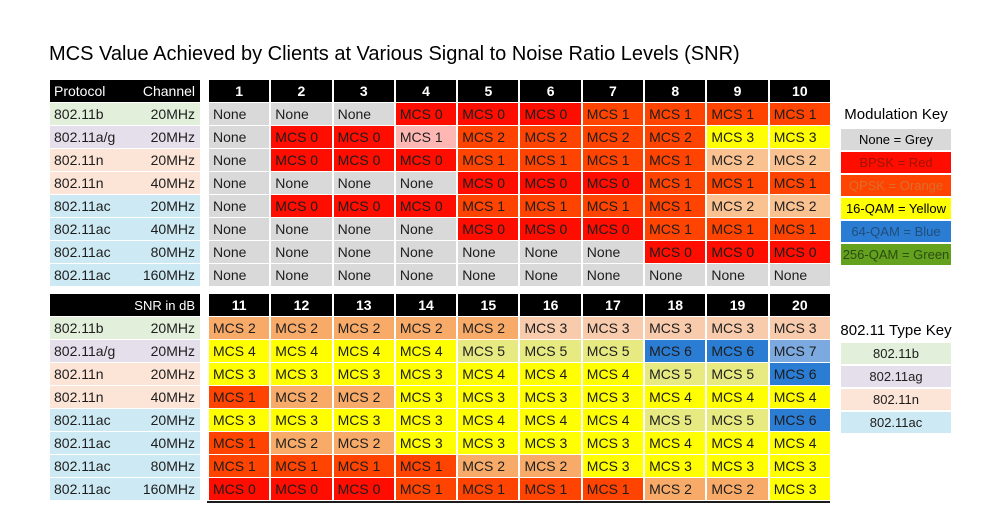  Describe the element at coordinates (79, 328) in the screenshot. I see `protocol-label: 802.11b` at that location.